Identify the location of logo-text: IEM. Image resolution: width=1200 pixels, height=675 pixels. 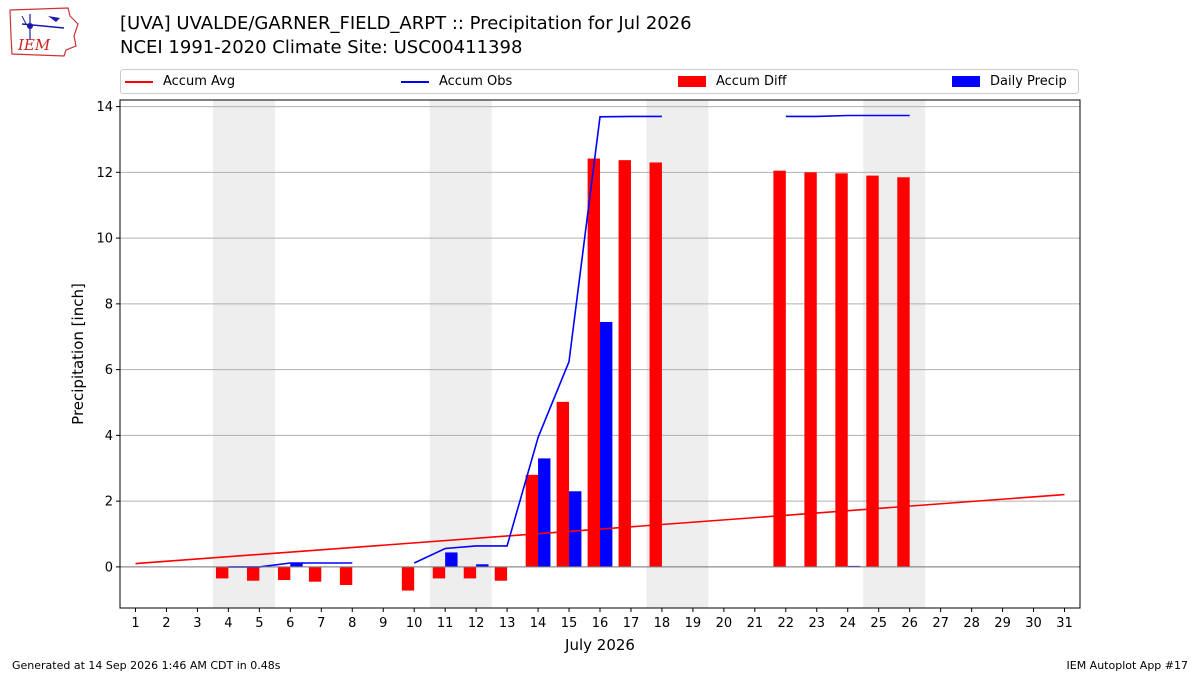
(34, 45).